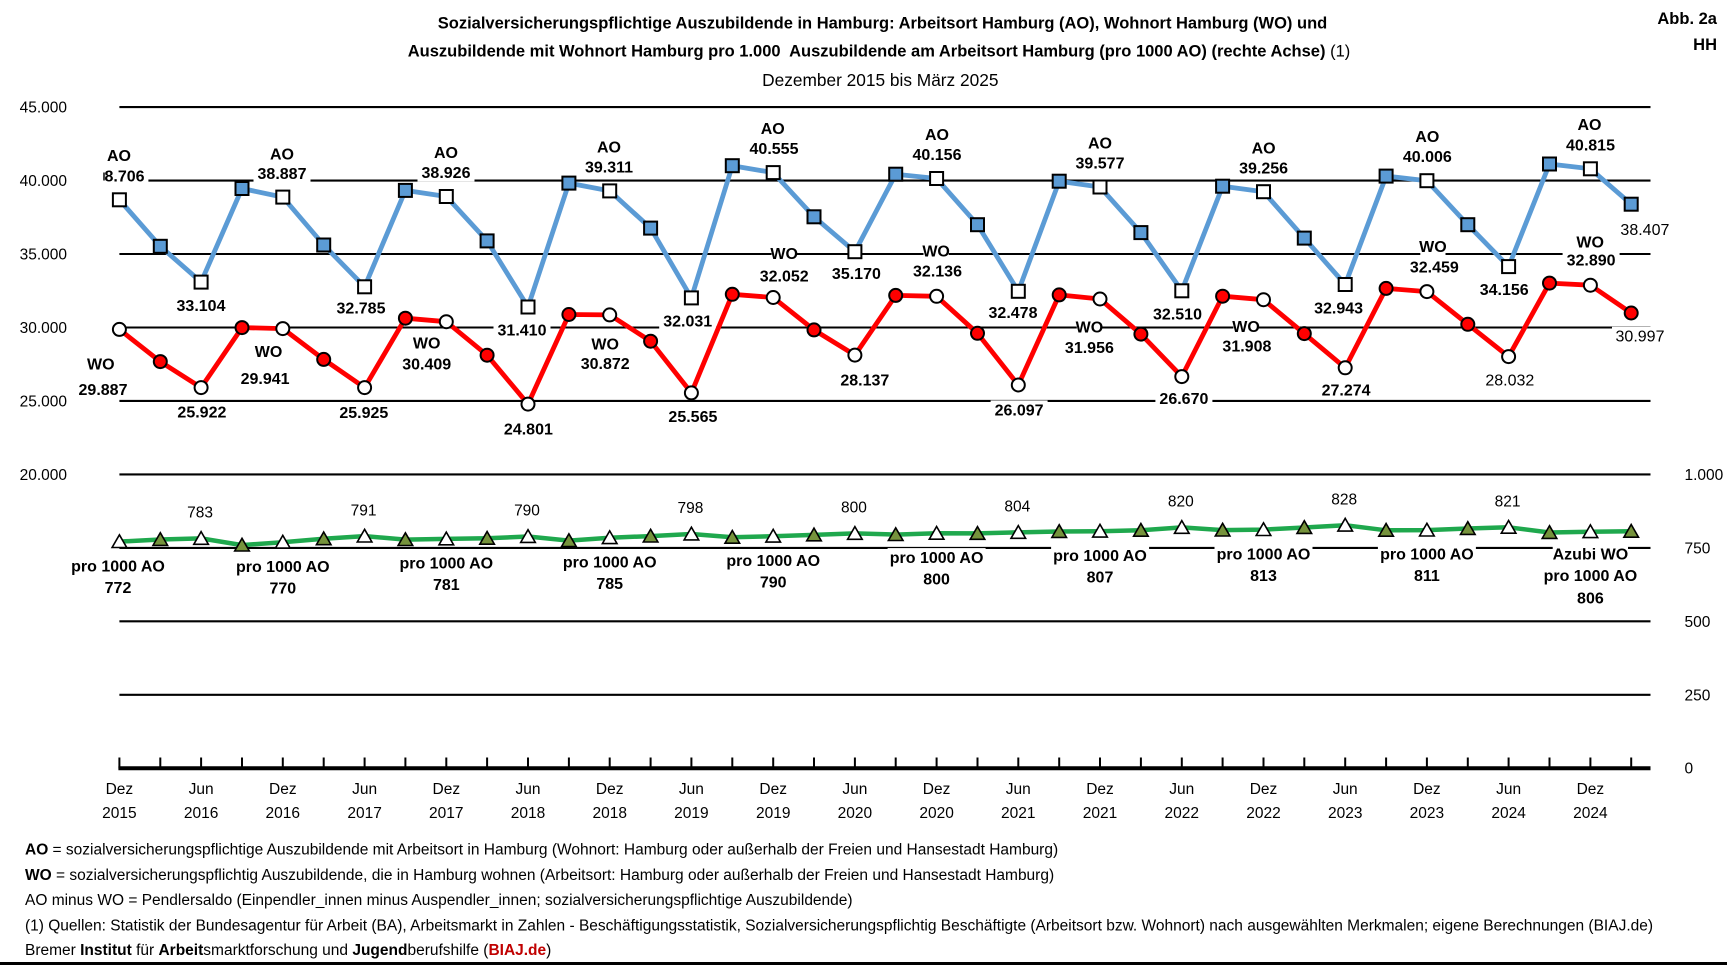 This screenshot has height=965, width=1727. Describe the element at coordinates (1089, 348) in the screenshot. I see `svg-text: 31.956` at that location.